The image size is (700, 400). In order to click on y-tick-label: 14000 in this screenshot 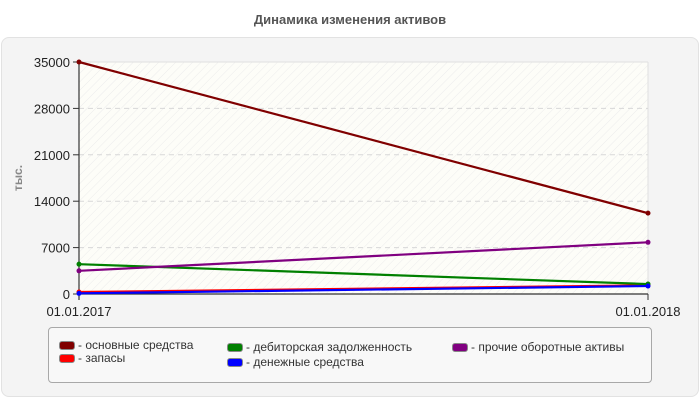, I will do `click(52, 201)`.